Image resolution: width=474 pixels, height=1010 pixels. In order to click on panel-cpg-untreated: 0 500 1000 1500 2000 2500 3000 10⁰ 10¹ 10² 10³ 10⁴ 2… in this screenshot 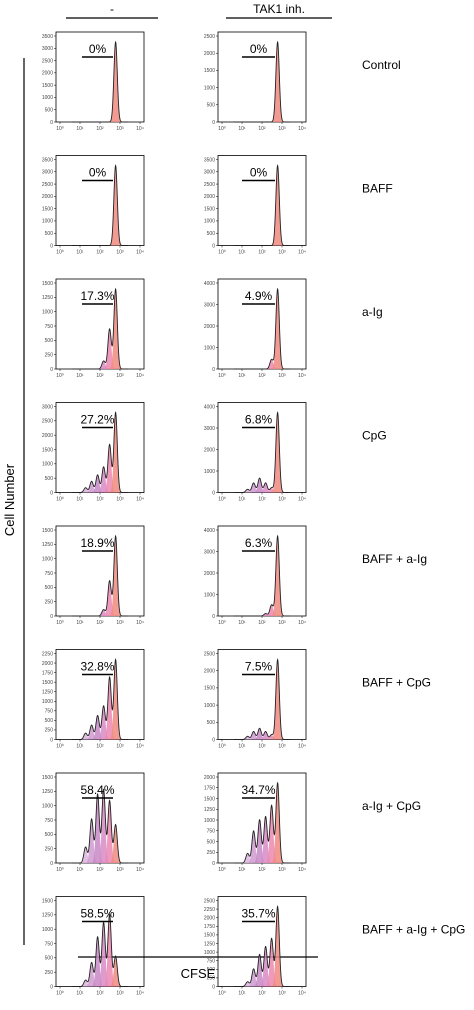, I will do `click(93, 452)`.